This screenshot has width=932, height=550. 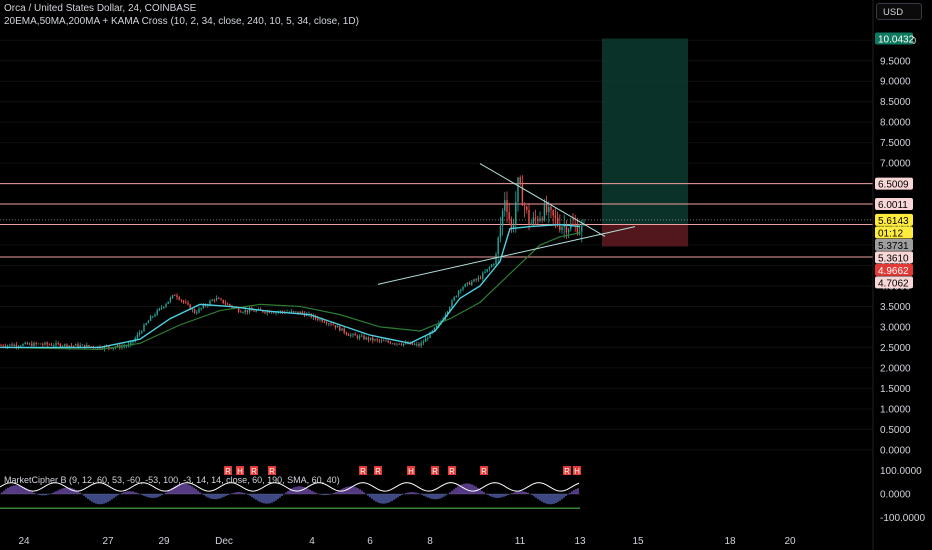 I want to click on time-axis: 24 27 29 Dec 4 6 8 11 13 15 18 20, so click(x=407, y=541).